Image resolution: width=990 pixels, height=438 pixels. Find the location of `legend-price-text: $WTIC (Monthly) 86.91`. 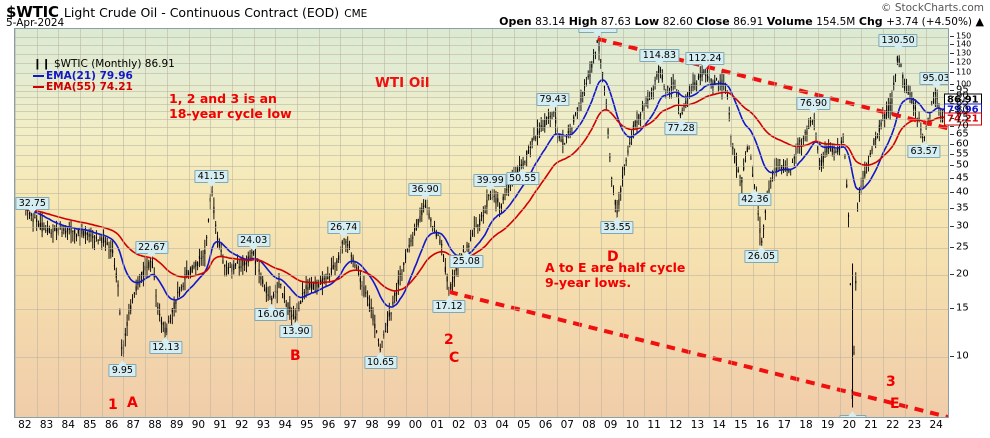

legend-price-text: $WTIC (Monthly) 86.91 is located at coordinates (114, 64).